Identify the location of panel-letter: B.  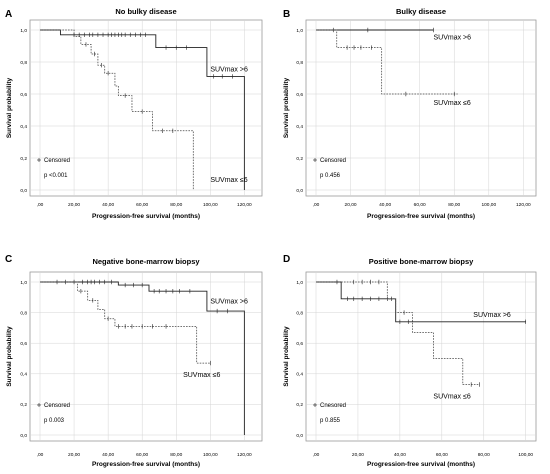
(286, 14).